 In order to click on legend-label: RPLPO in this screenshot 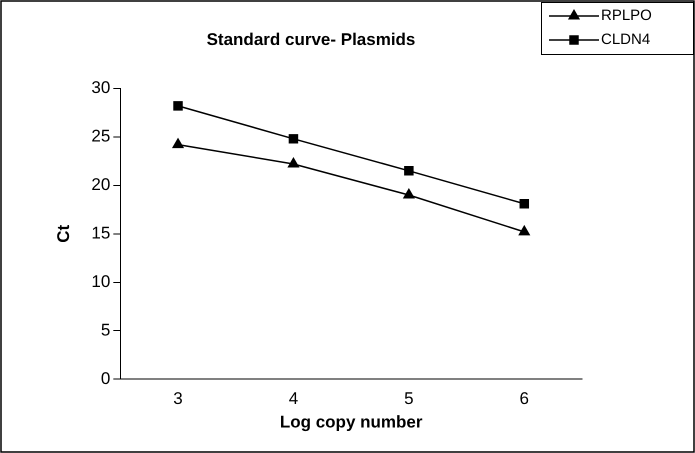, I will do `click(626, 15)`.